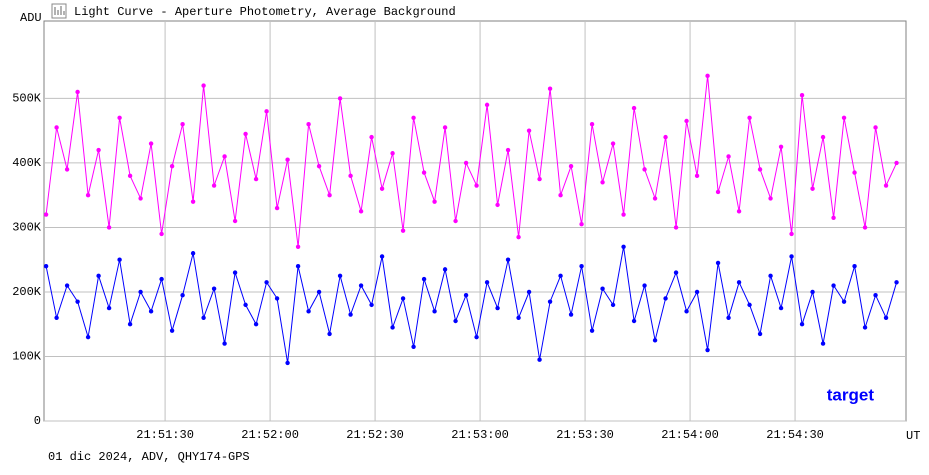 This screenshot has width=929, height=475. Describe the element at coordinates (375, 435) in the screenshot. I see `x-tick-label: 21:52:30` at that location.